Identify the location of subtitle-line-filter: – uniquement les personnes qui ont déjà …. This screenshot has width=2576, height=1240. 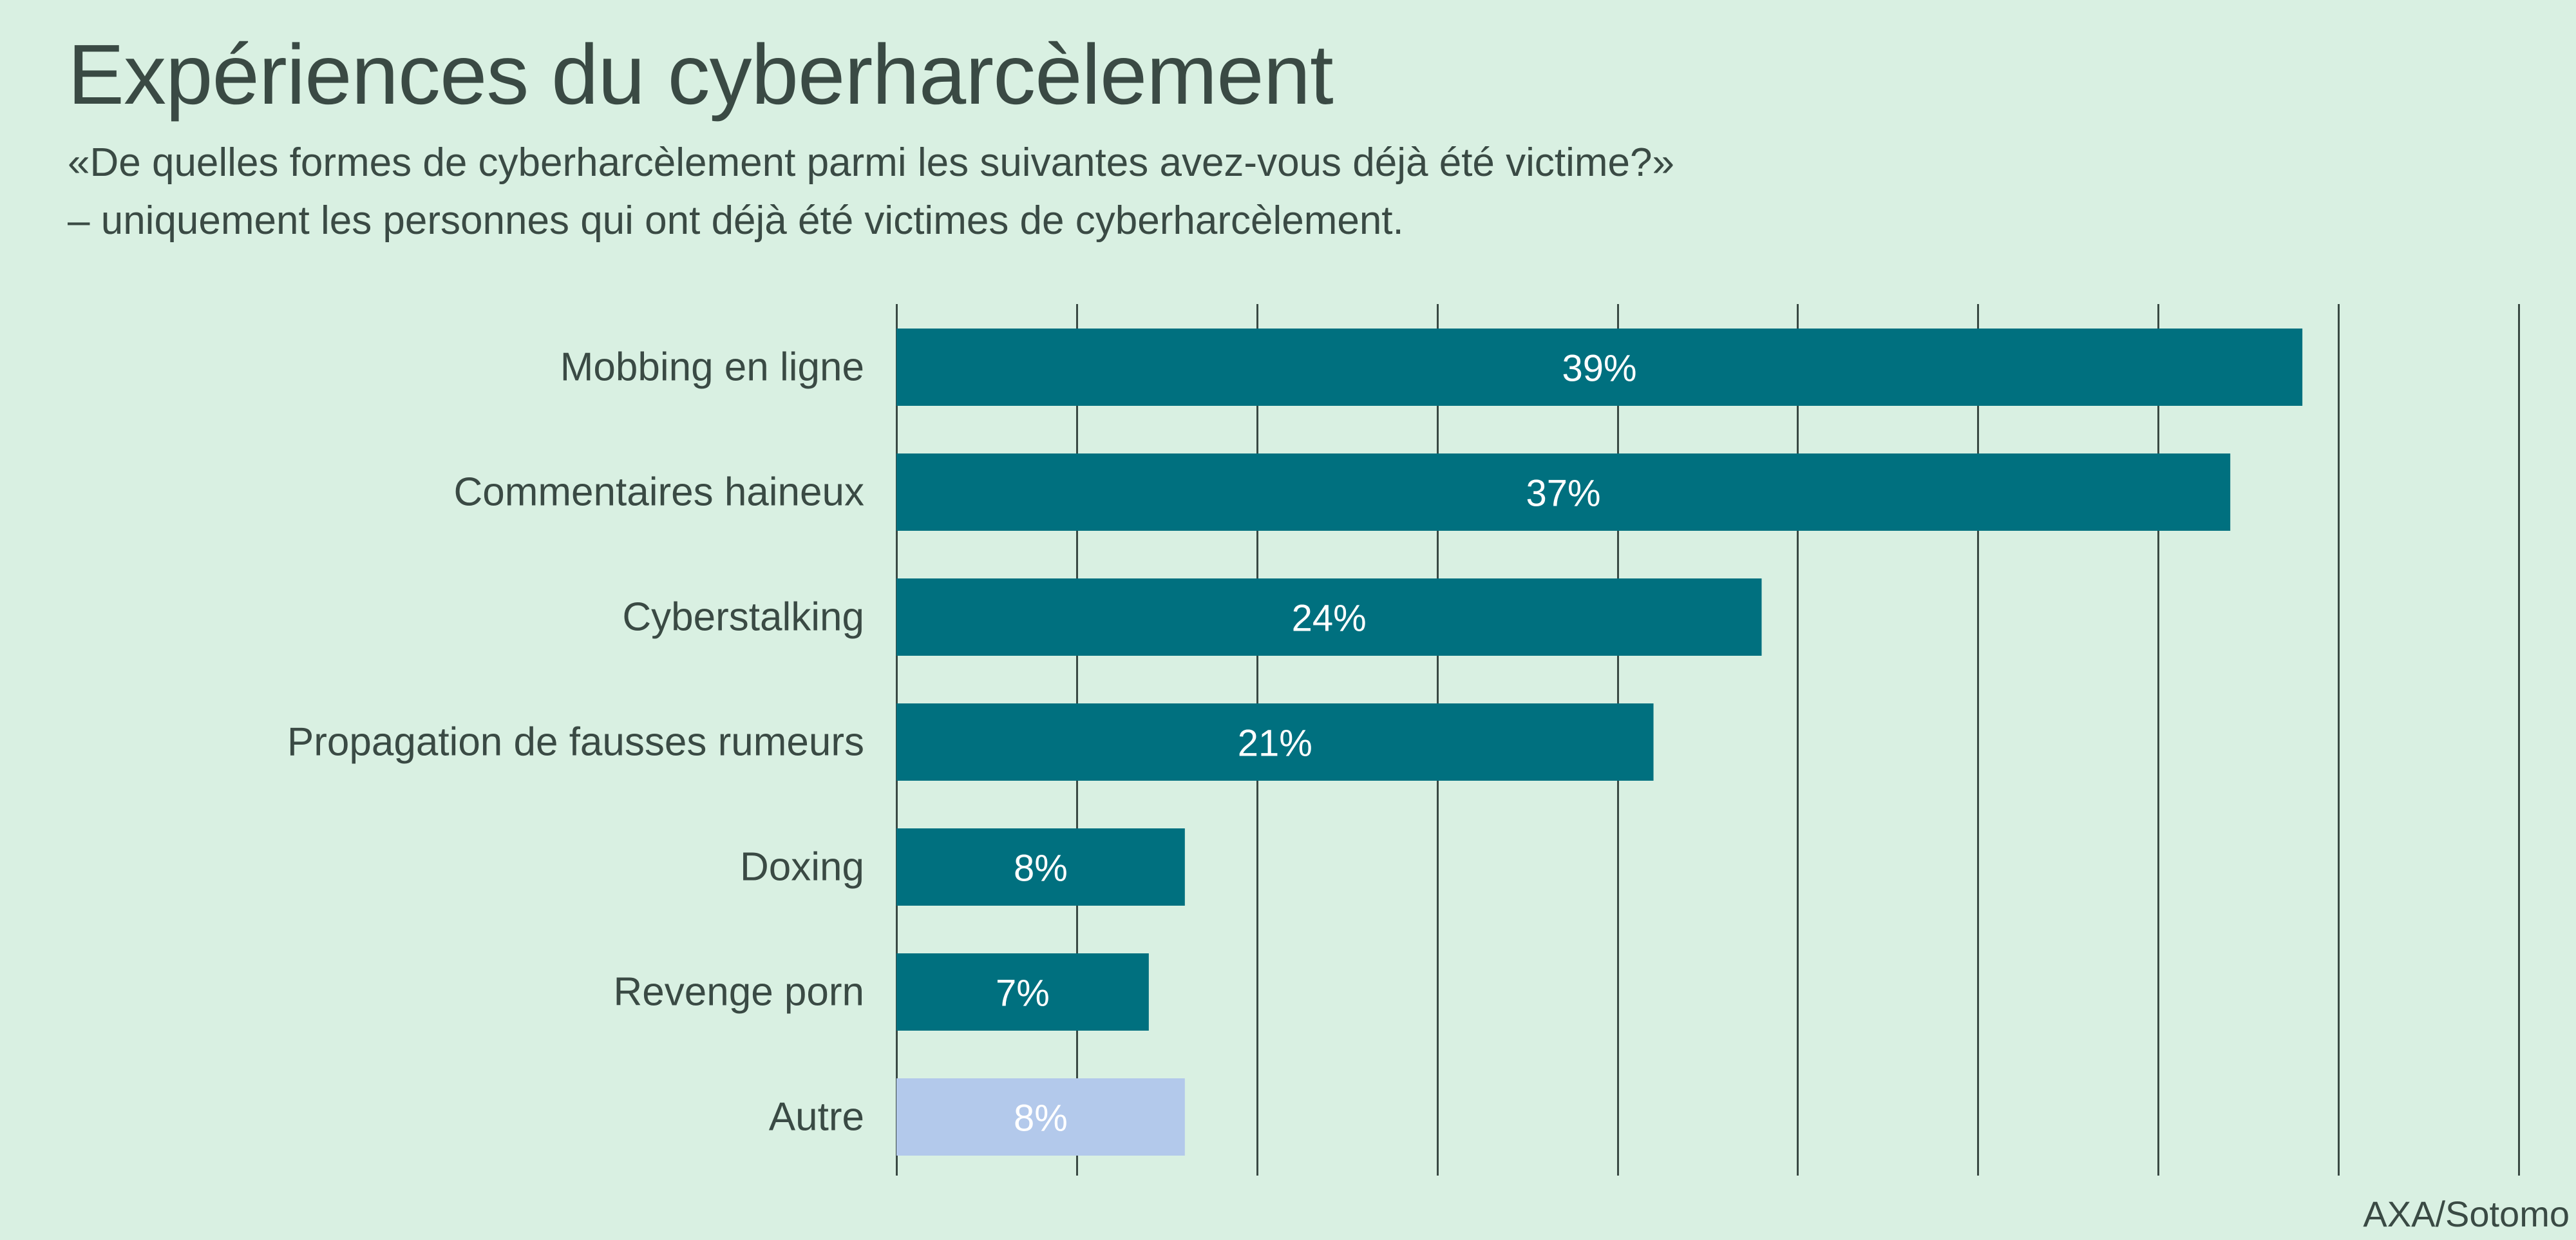
(736, 220).